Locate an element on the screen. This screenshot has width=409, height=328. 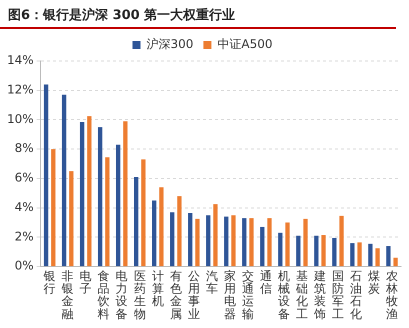
x-tick-label: 基础化工 is located at coordinates (301, 295).